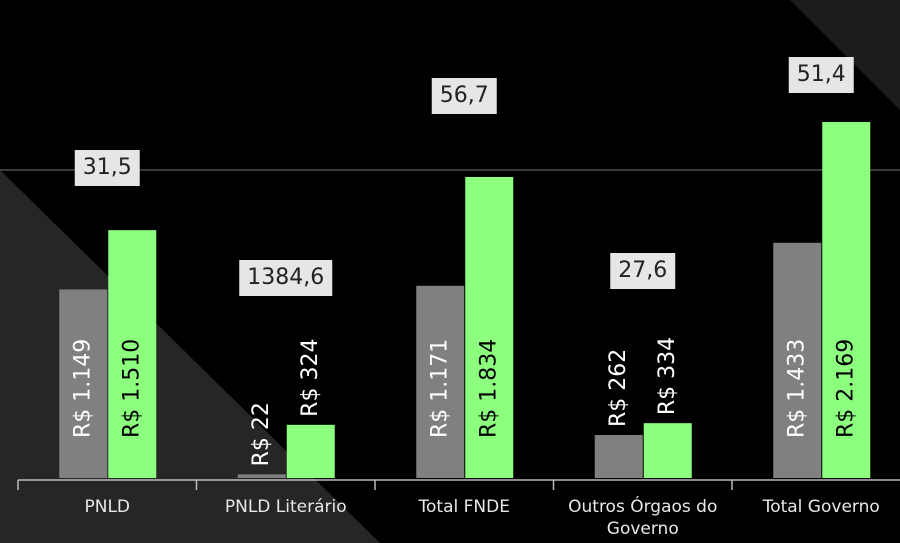 Image resolution: width=900 pixels, height=543 pixels. What do you see at coordinates (821, 507) in the screenshot?
I see `x-tick-label: Total Governo` at bounding box center [821, 507].